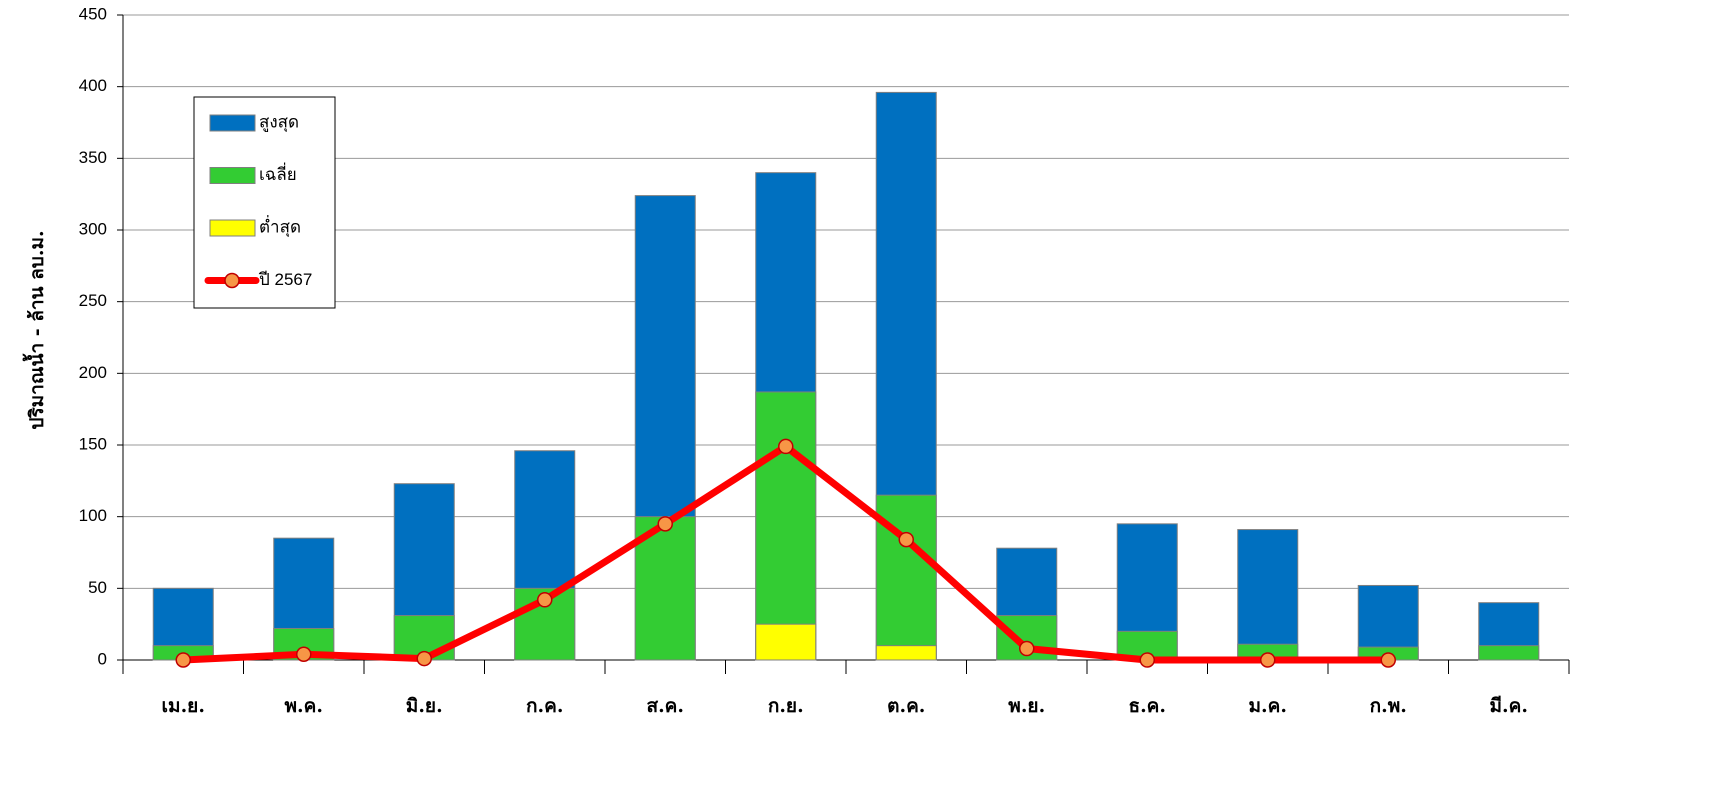 The height and width of the screenshot is (796, 1731). I want to click on x-tick-label: ก.ค., so click(544, 706).